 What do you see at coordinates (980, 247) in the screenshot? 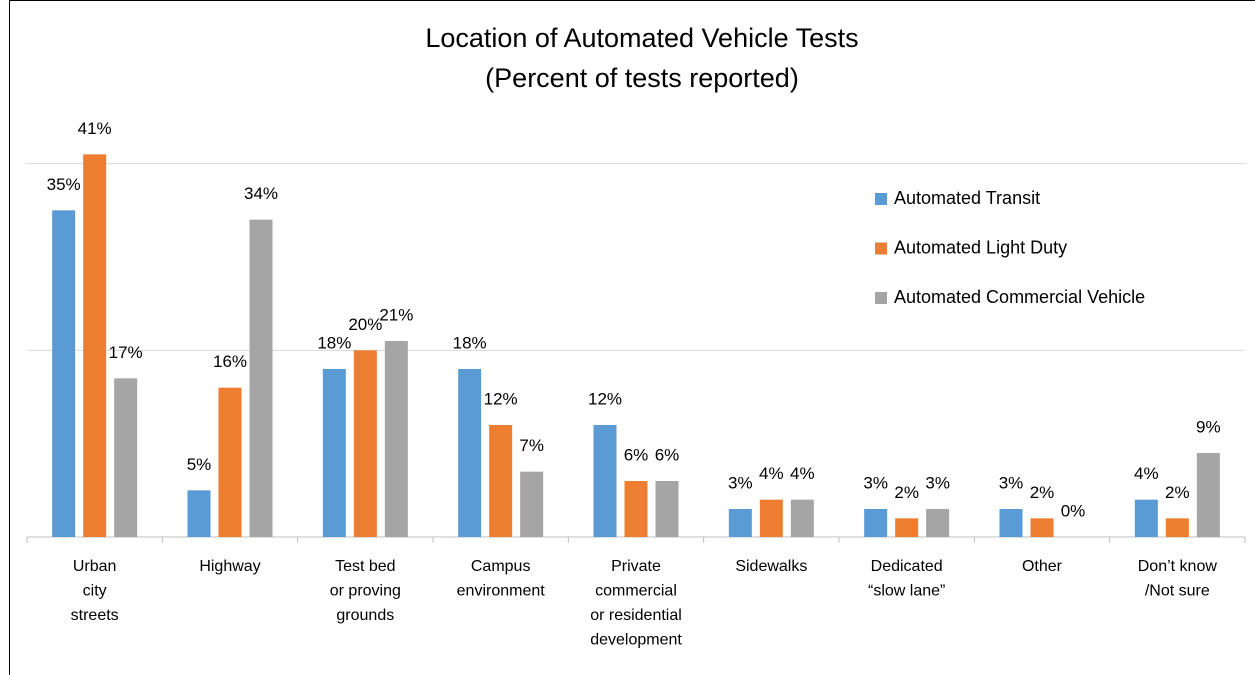
I see `legend-label: Automated Light Duty` at bounding box center [980, 247].